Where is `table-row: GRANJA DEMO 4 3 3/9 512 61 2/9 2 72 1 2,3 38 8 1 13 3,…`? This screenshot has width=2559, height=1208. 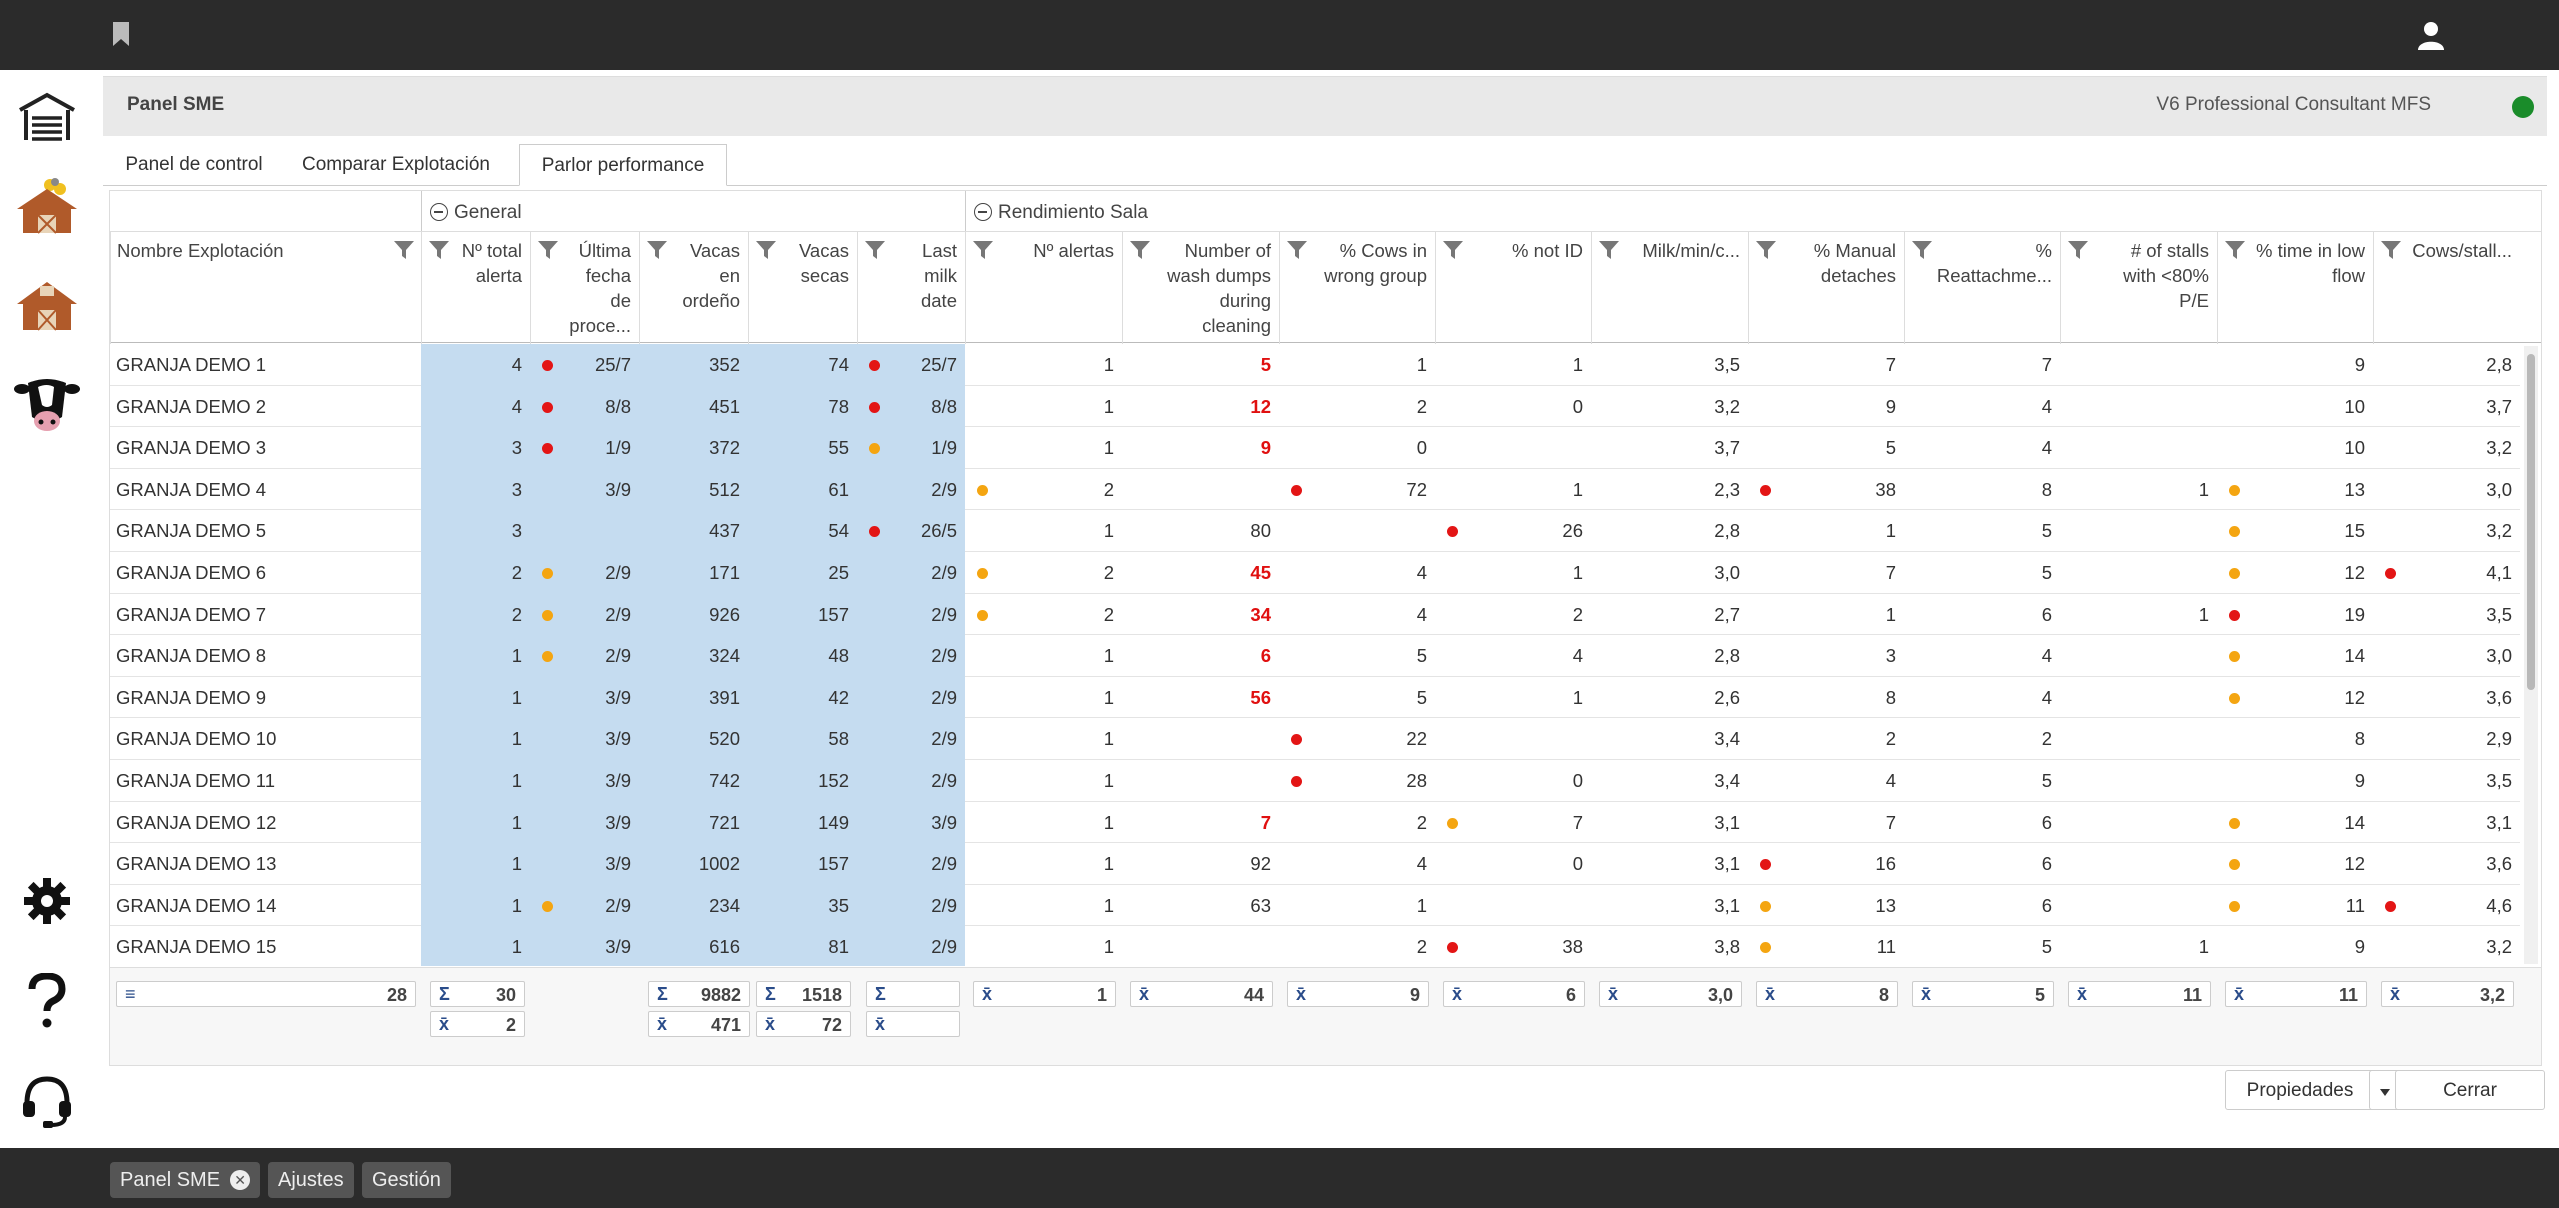 table-row: GRANJA DEMO 4 3 3/9 512 61 2/9 2 72 1 2,3 38 8 1 13 3,… is located at coordinates (1315, 489).